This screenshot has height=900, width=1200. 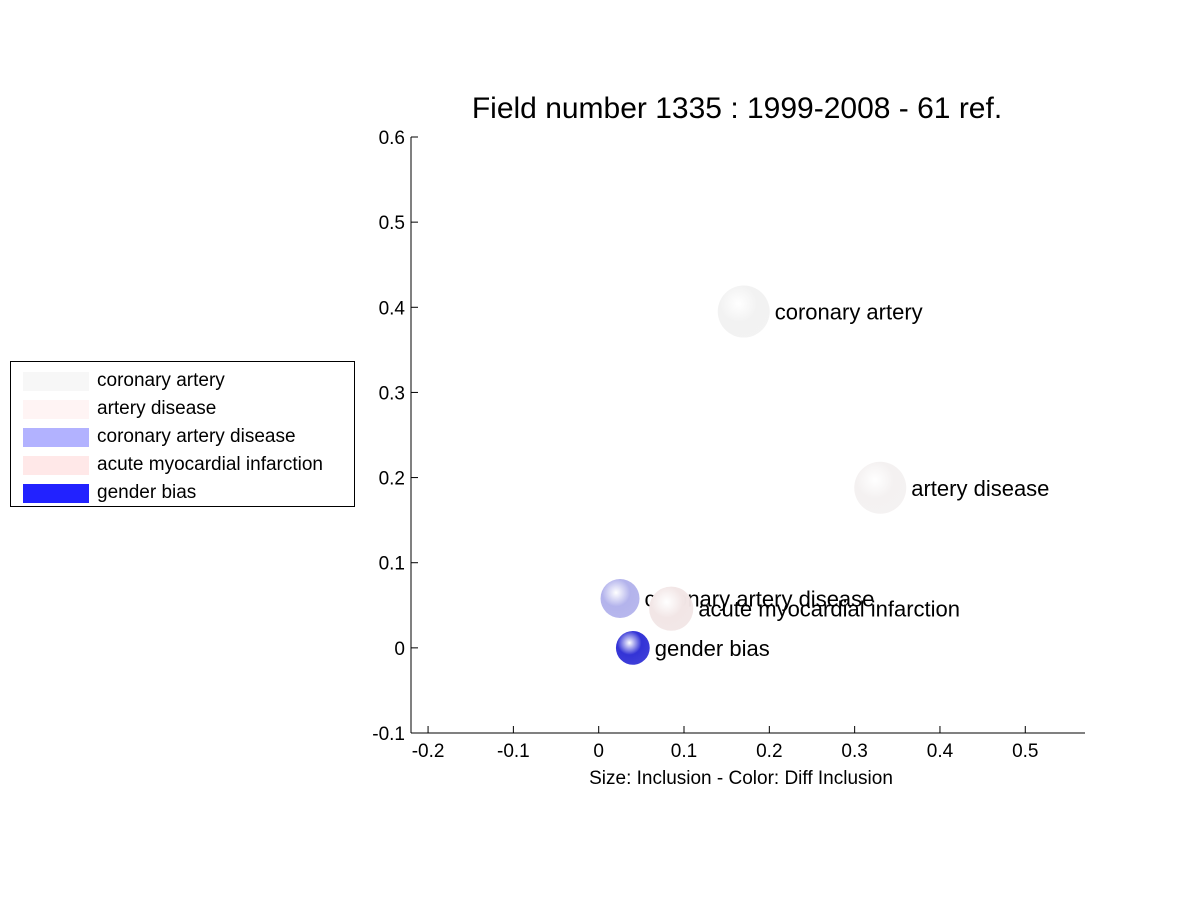 What do you see at coordinates (769, 751) in the screenshot?
I see `x-tick-label: 0.2` at bounding box center [769, 751].